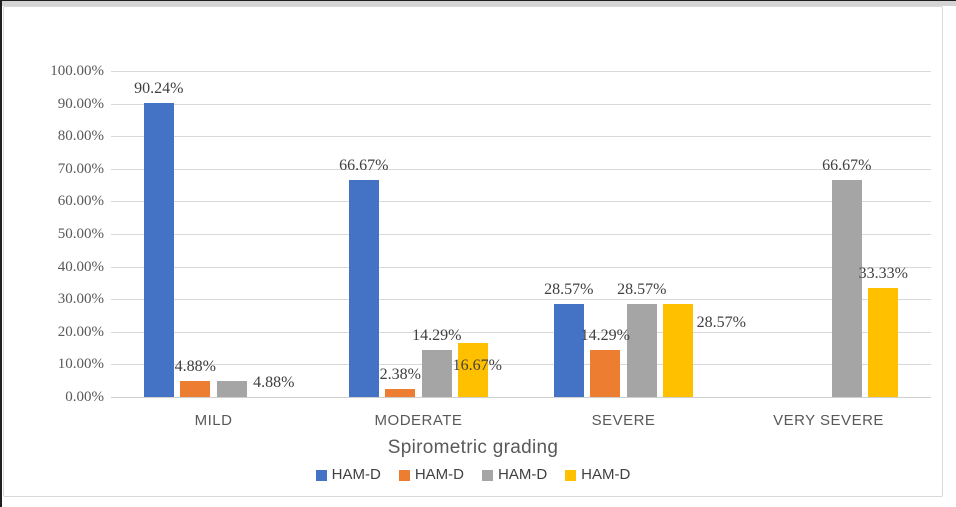  I want to click on data-label: 16.67%, so click(477, 365).